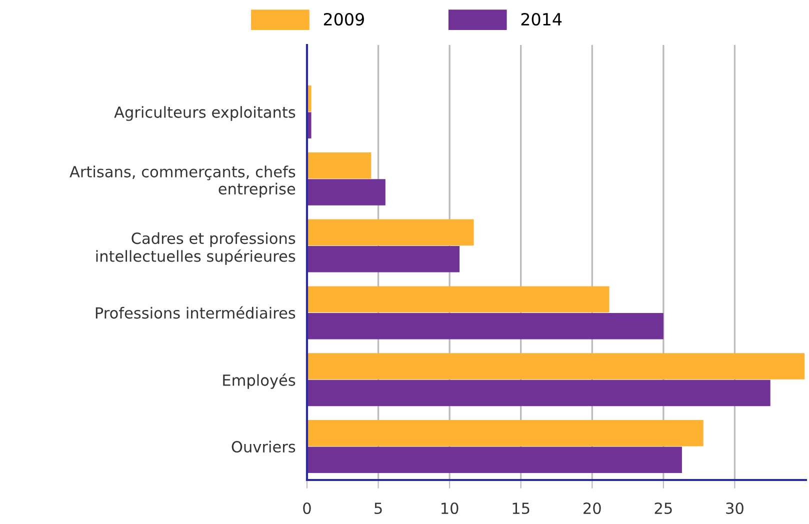 The width and height of the screenshot is (809, 524). Describe the element at coordinates (307, 508) in the screenshot. I see `x-tick-label: 0` at that location.